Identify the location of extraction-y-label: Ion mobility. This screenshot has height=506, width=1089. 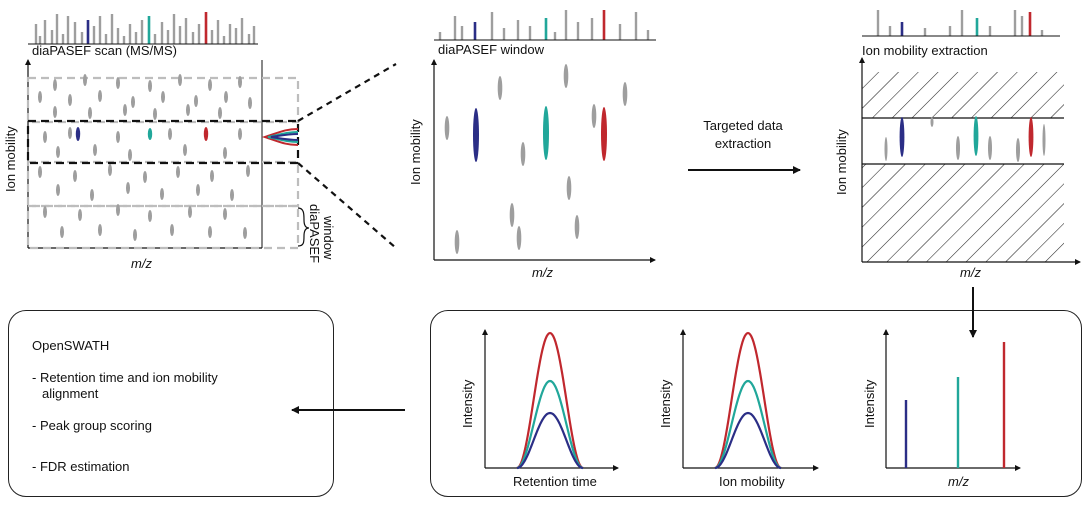
(841, 162).